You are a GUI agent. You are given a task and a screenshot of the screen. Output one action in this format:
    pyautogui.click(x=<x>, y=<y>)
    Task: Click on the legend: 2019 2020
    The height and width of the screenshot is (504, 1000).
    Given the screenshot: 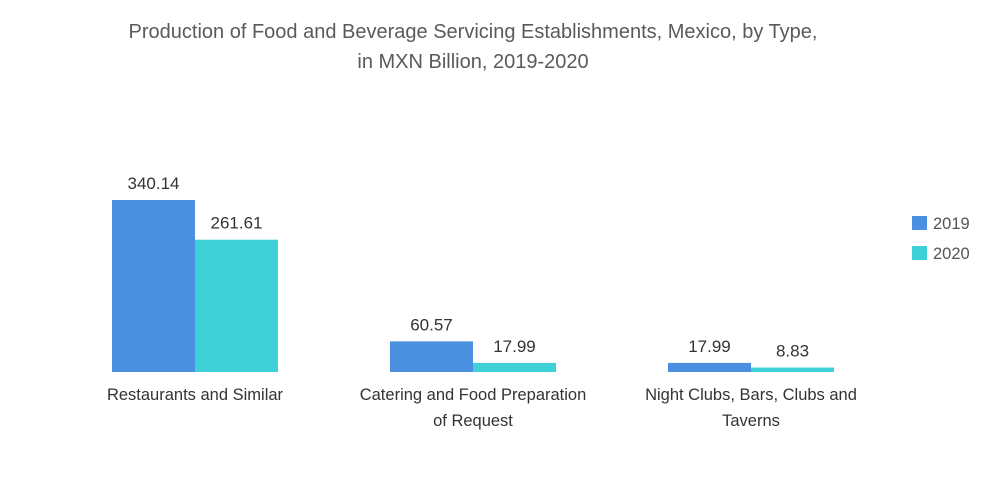 What is the action you would take?
    pyautogui.click(x=941, y=239)
    